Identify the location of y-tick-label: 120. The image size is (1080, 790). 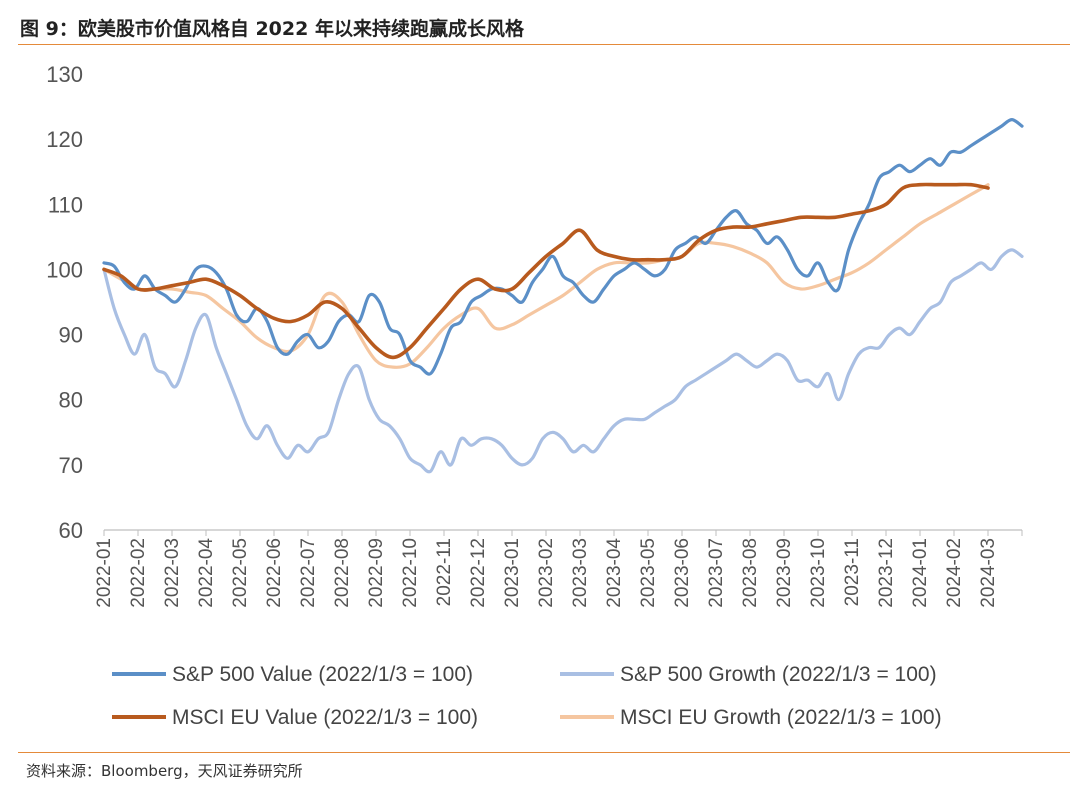
(64, 139).